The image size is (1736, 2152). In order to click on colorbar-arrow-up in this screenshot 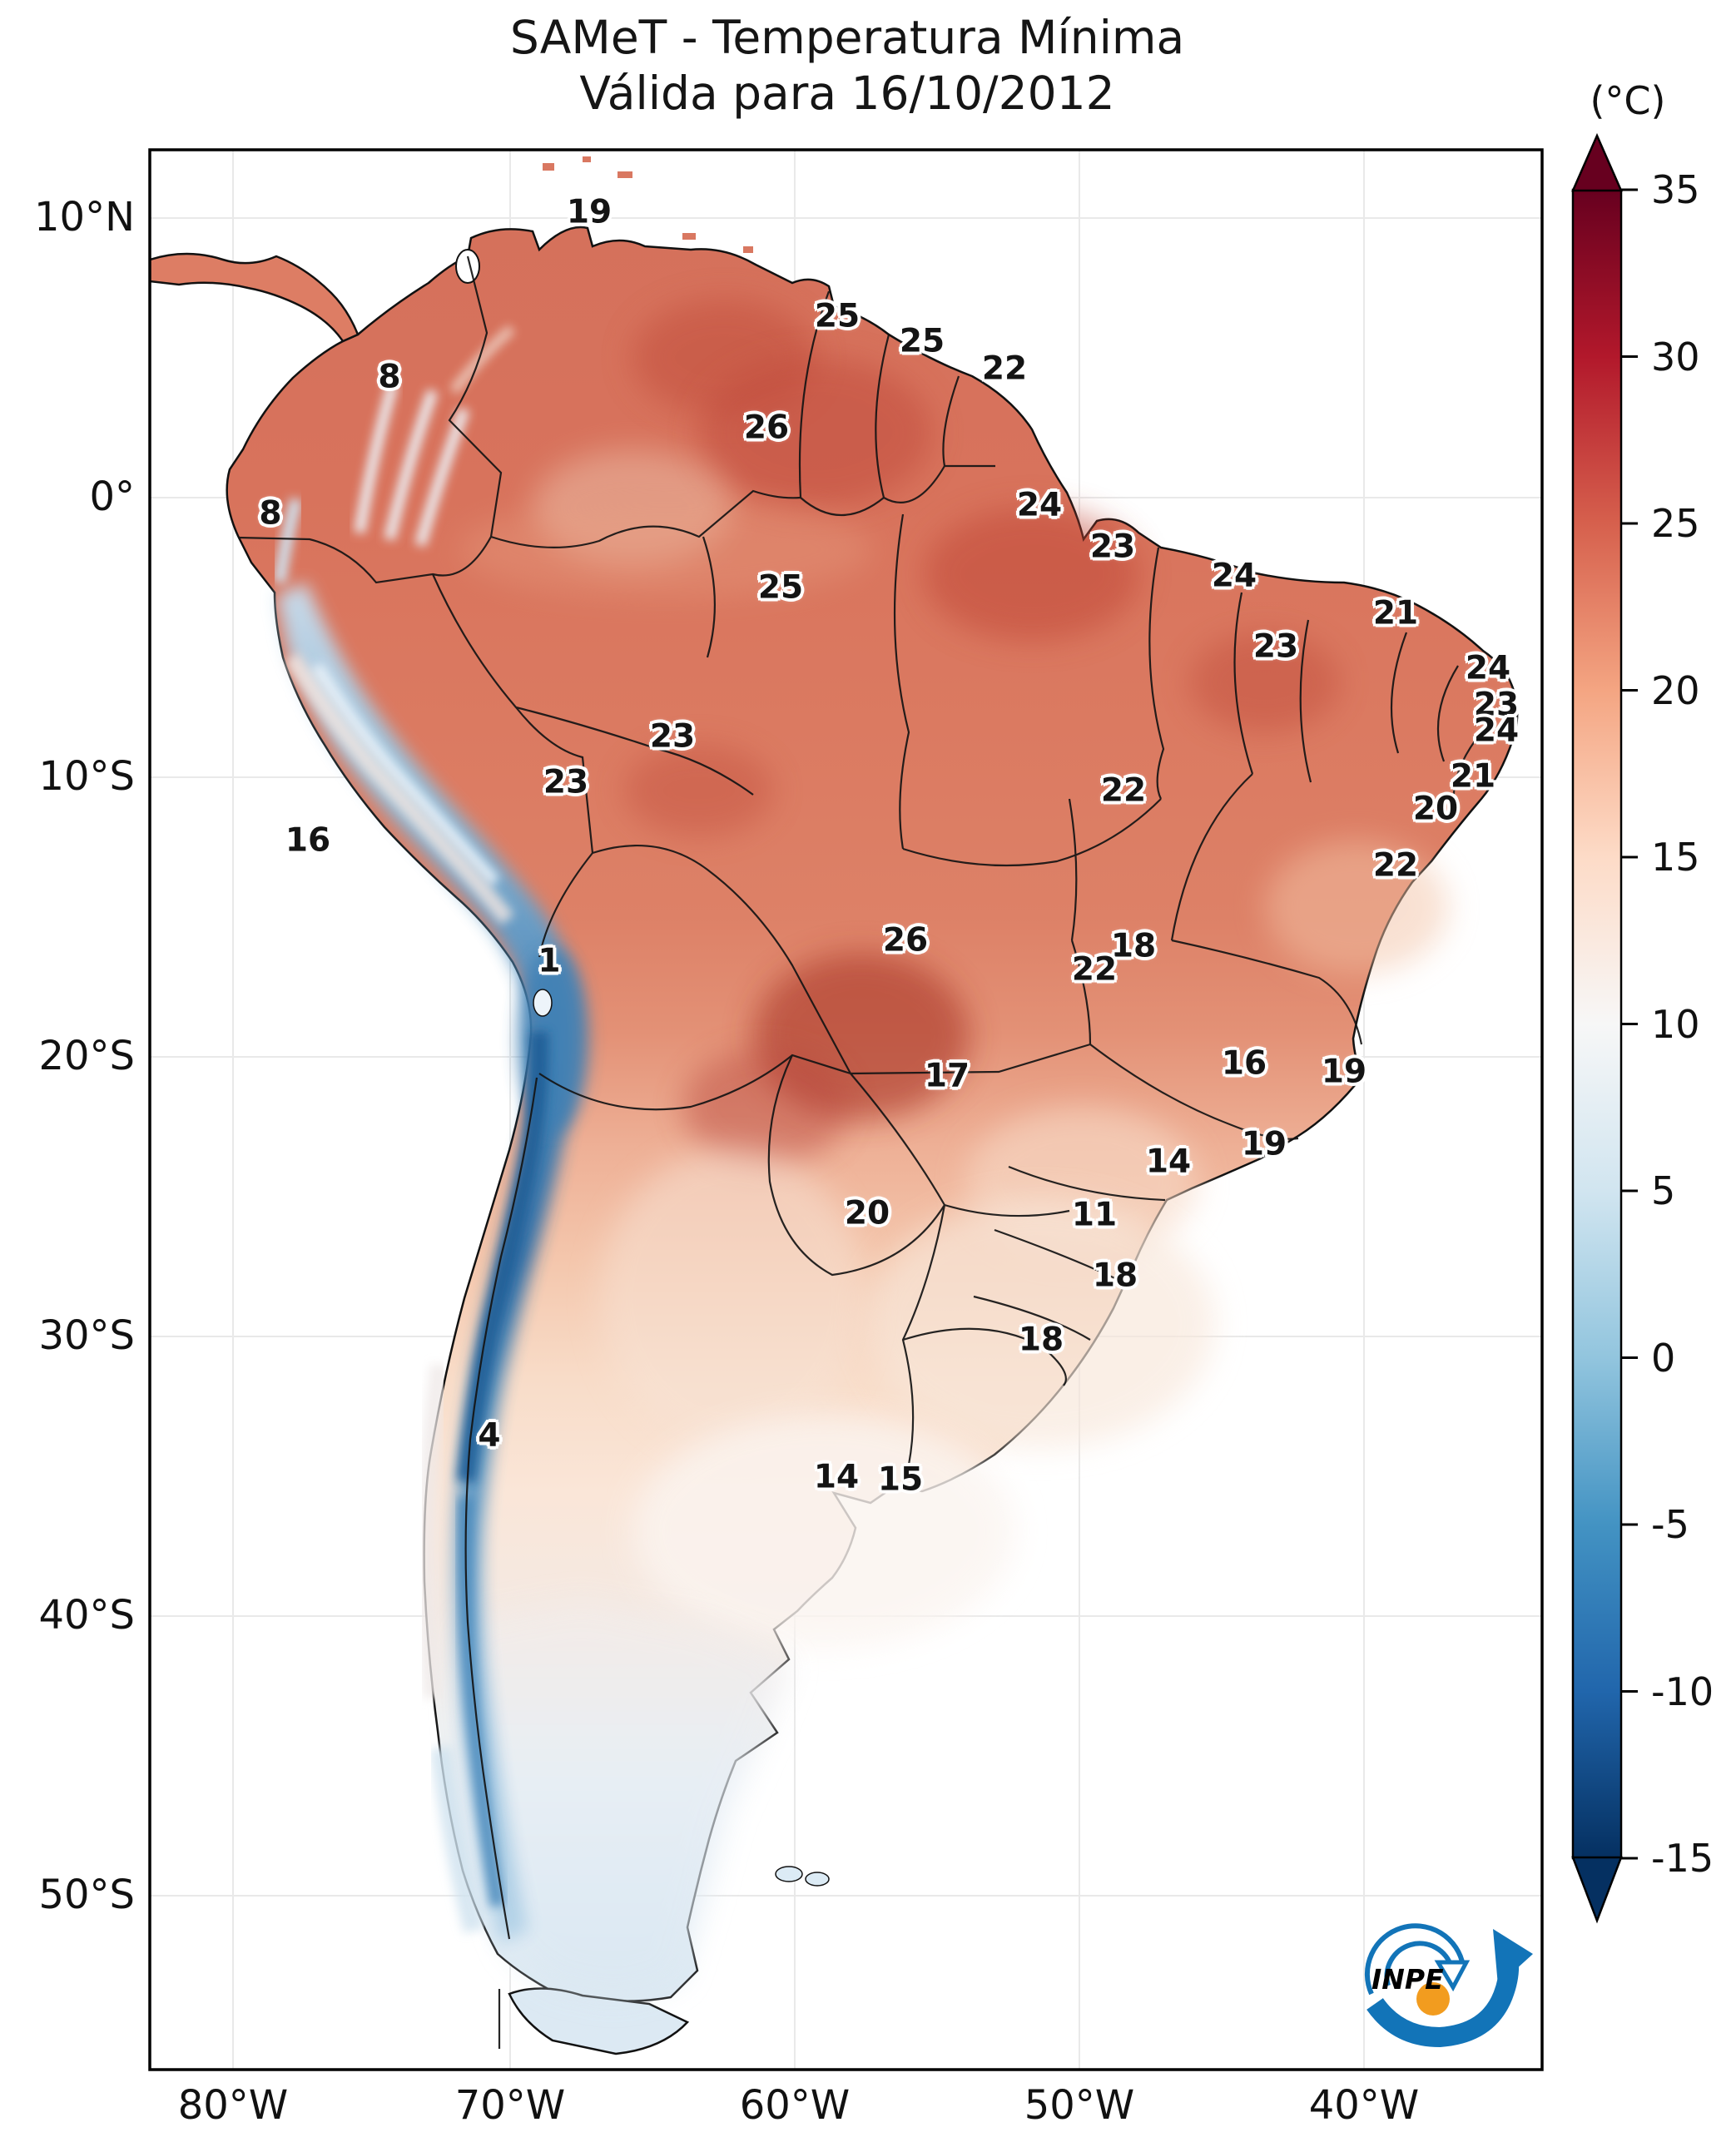, I will do `click(1597, 162)`.